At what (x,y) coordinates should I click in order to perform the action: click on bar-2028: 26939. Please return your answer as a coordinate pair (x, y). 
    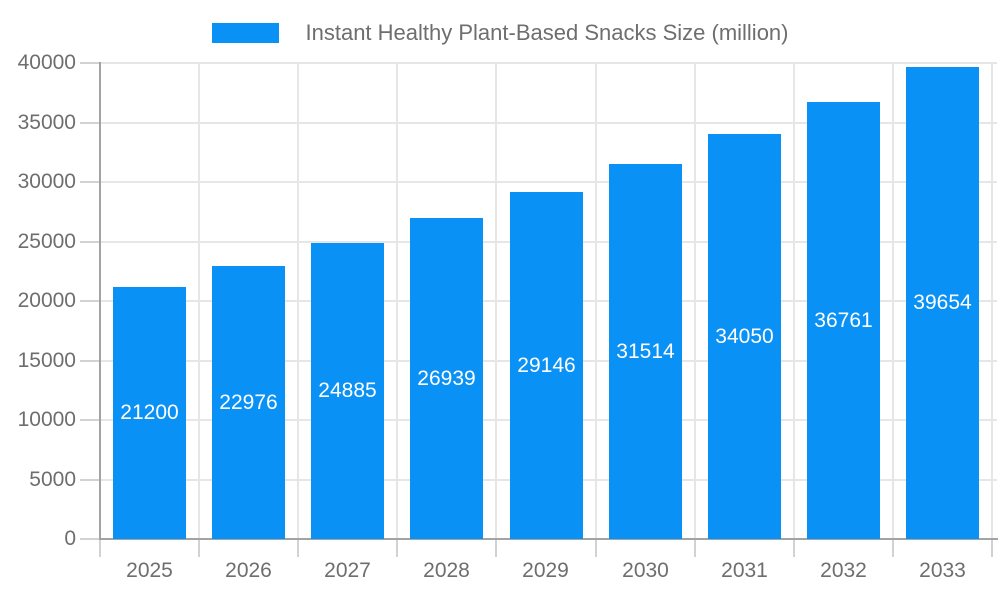
    Looking at the image, I should click on (446, 378).